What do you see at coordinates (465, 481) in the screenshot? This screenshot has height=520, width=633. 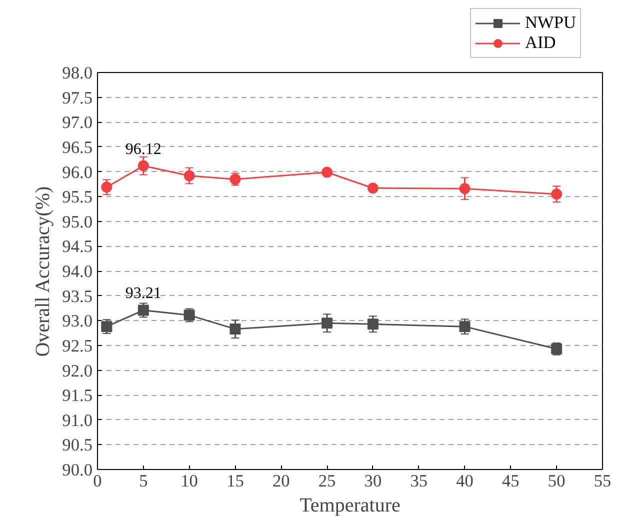 I see `x-tick-label: 40` at bounding box center [465, 481].